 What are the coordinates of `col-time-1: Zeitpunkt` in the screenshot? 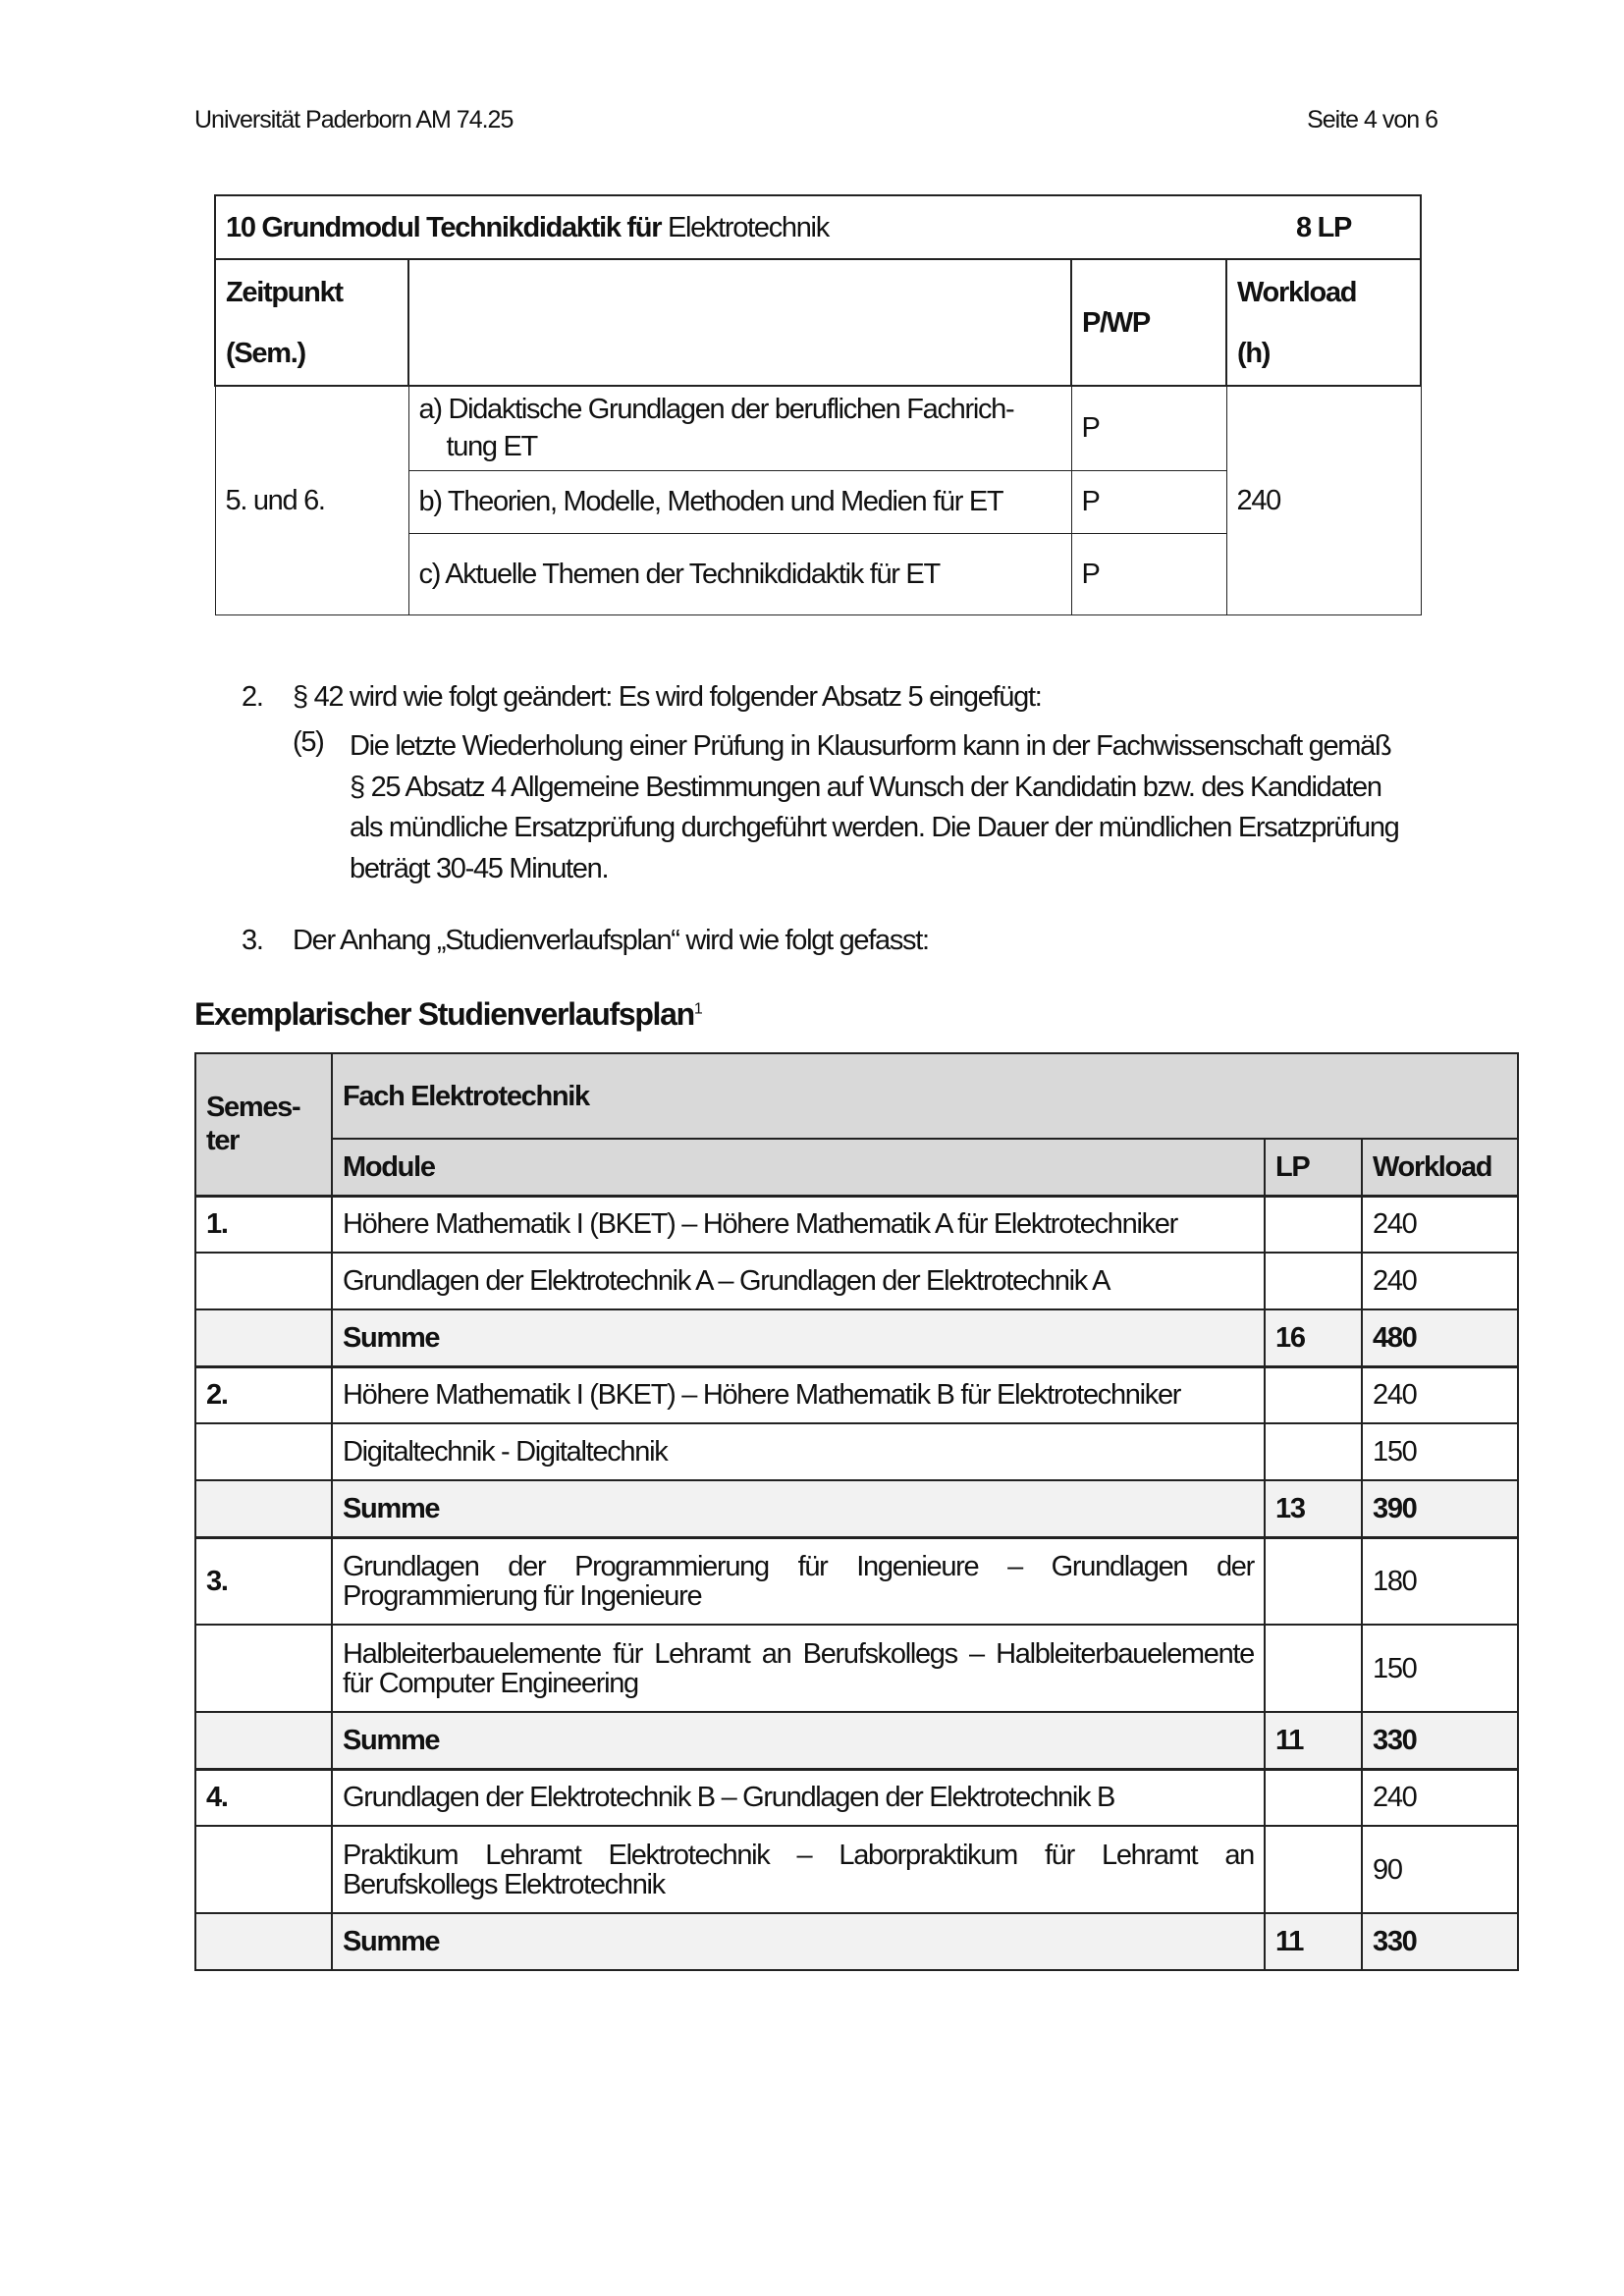 It's located at (285, 292).